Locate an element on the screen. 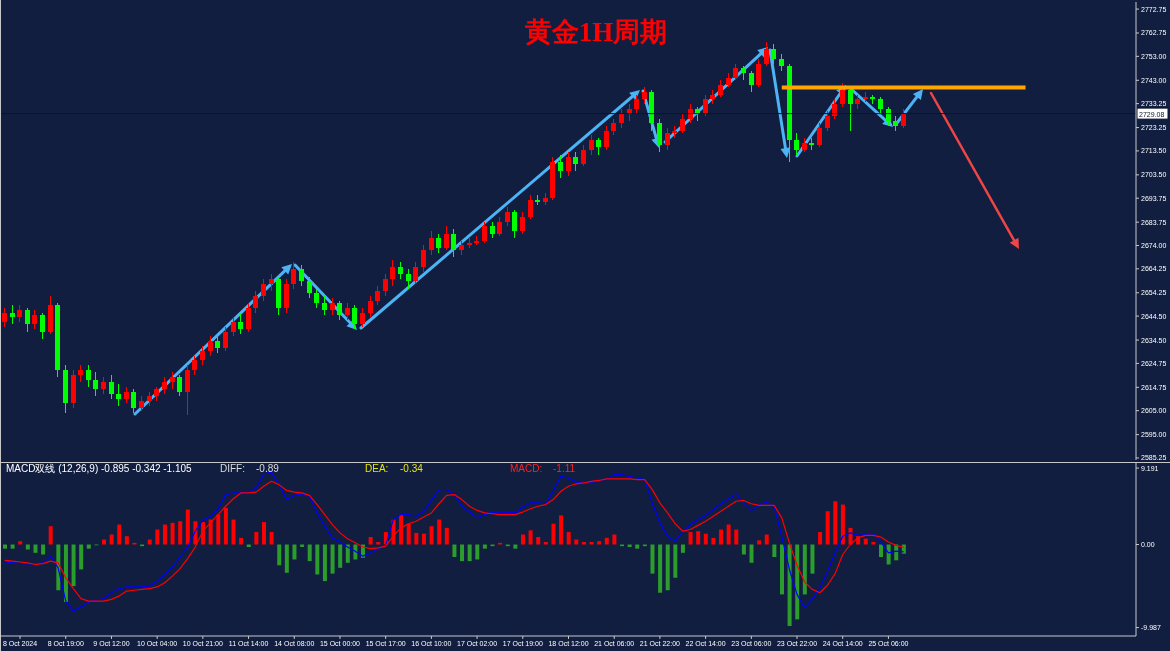  text: 黄金1H周期 is located at coordinates (596, 32).